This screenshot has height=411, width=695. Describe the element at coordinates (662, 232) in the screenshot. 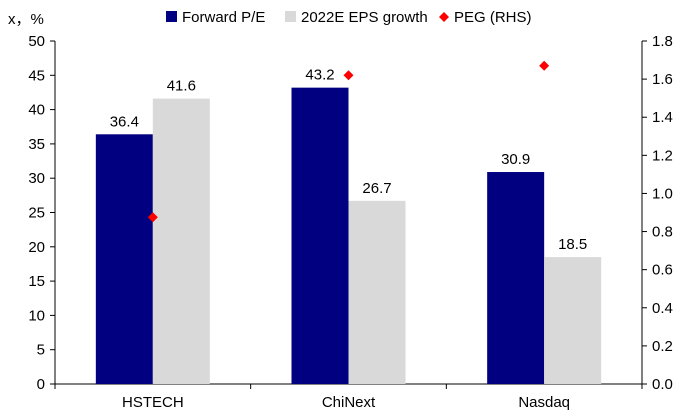

I see `right-tick-label: 0.8` at that location.